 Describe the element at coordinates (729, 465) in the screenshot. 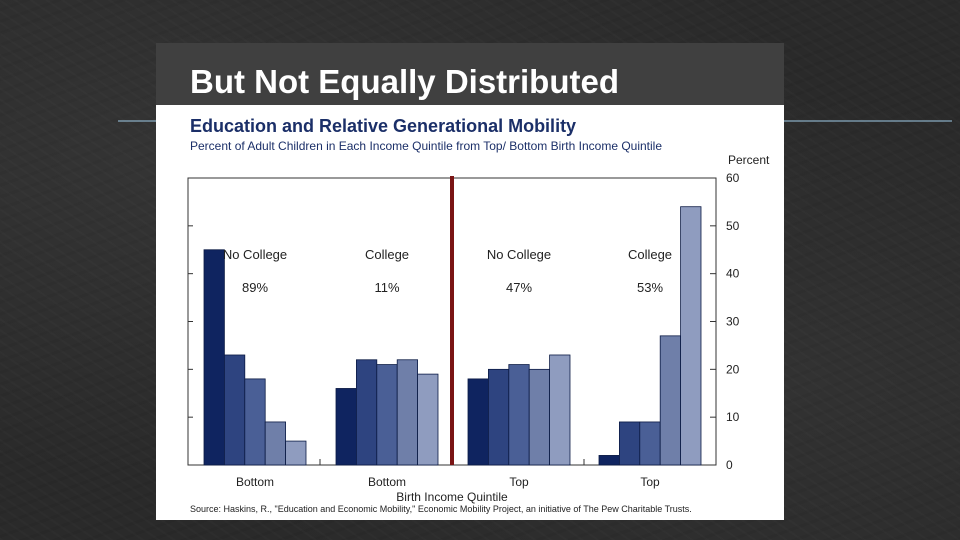

I see `y-tick-label: 0` at that location.